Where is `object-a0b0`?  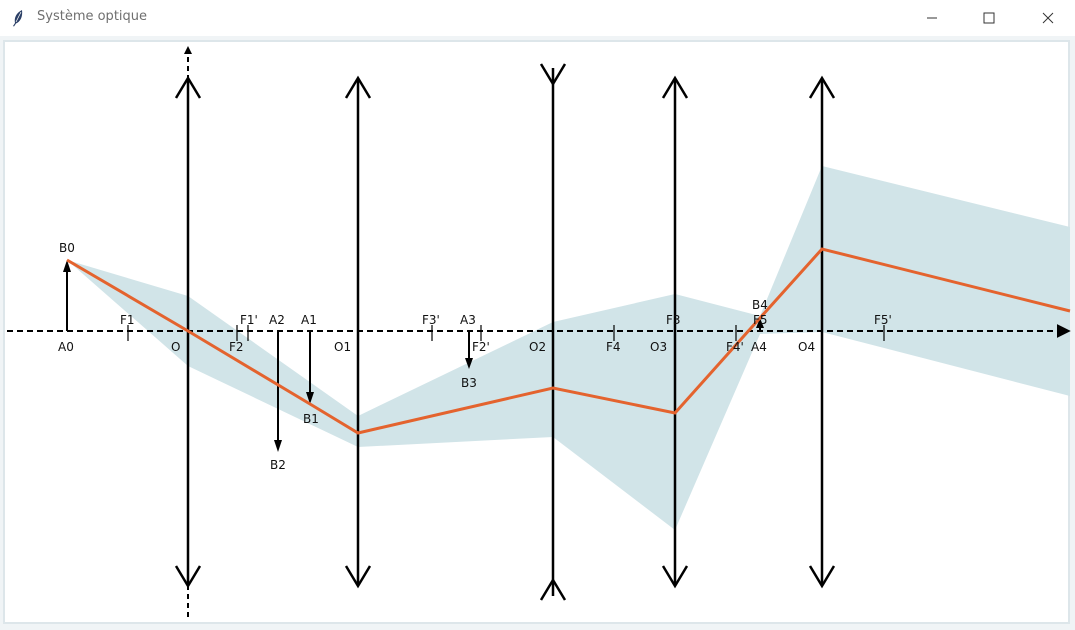
object-a0b0 is located at coordinates (67, 295).